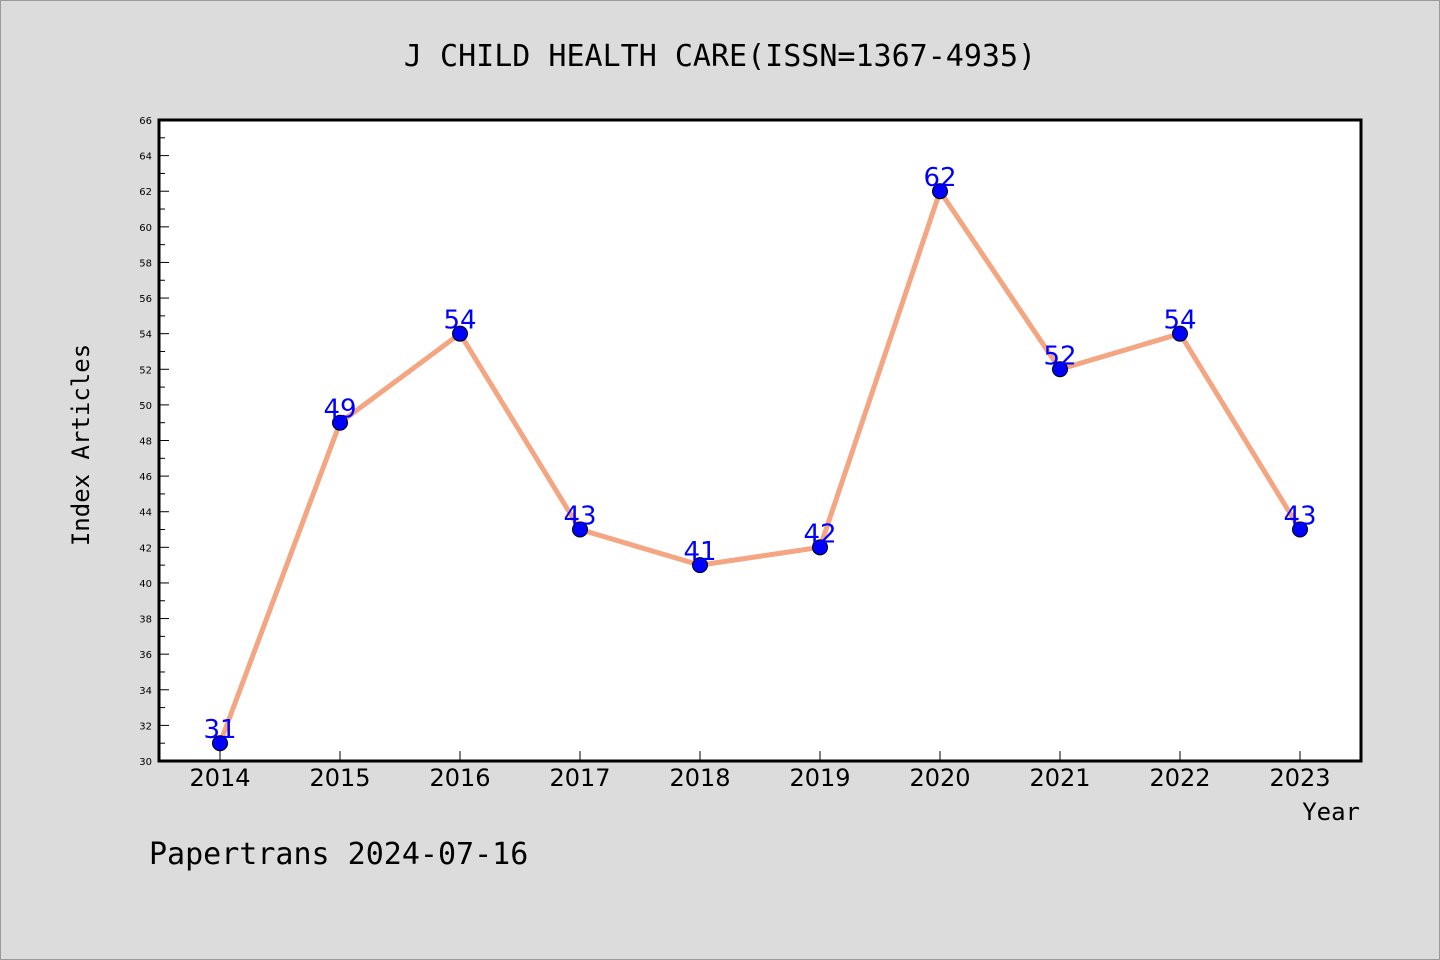 The height and width of the screenshot is (960, 1440). What do you see at coordinates (145, 477) in the screenshot?
I see `y-tick-label: 46` at bounding box center [145, 477].